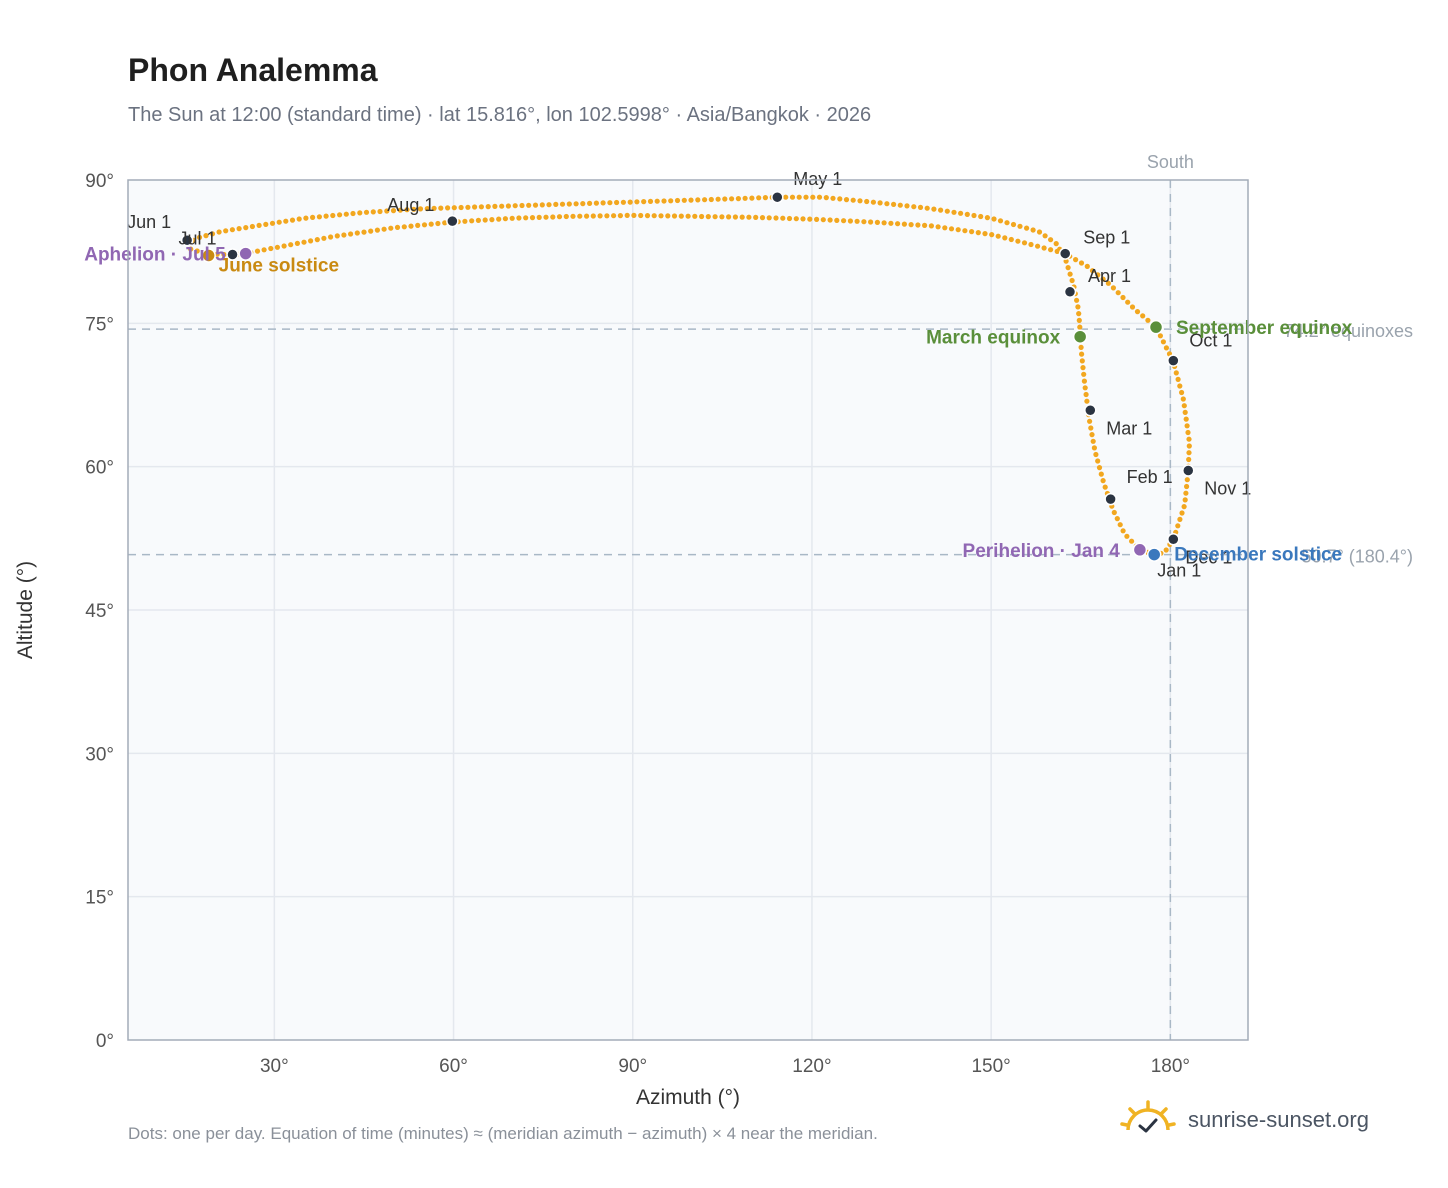 The height and width of the screenshot is (1188, 1448). Describe the element at coordinates (99, 611) in the screenshot. I see `y-tick-label: 45°` at that location.